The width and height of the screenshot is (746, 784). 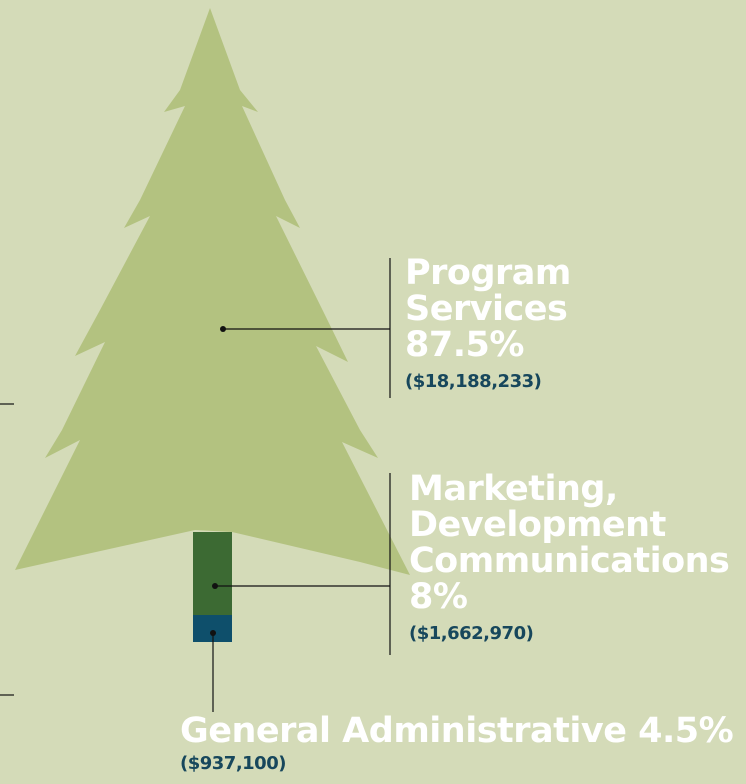 I want to click on admin-label: General Administrative 4.5% ($937,100), so click(x=463, y=744).